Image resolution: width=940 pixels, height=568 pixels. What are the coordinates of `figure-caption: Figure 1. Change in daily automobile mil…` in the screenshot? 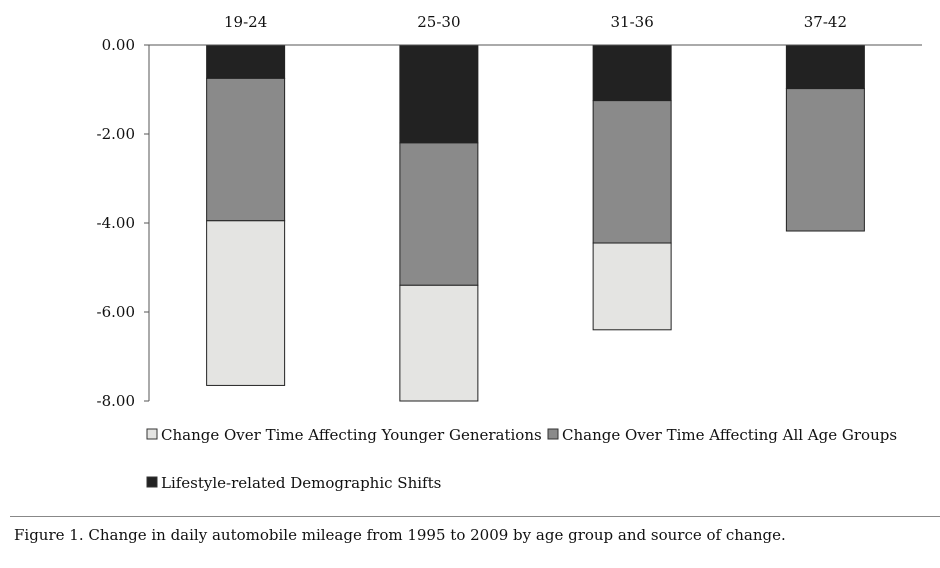 It's located at (400, 535).